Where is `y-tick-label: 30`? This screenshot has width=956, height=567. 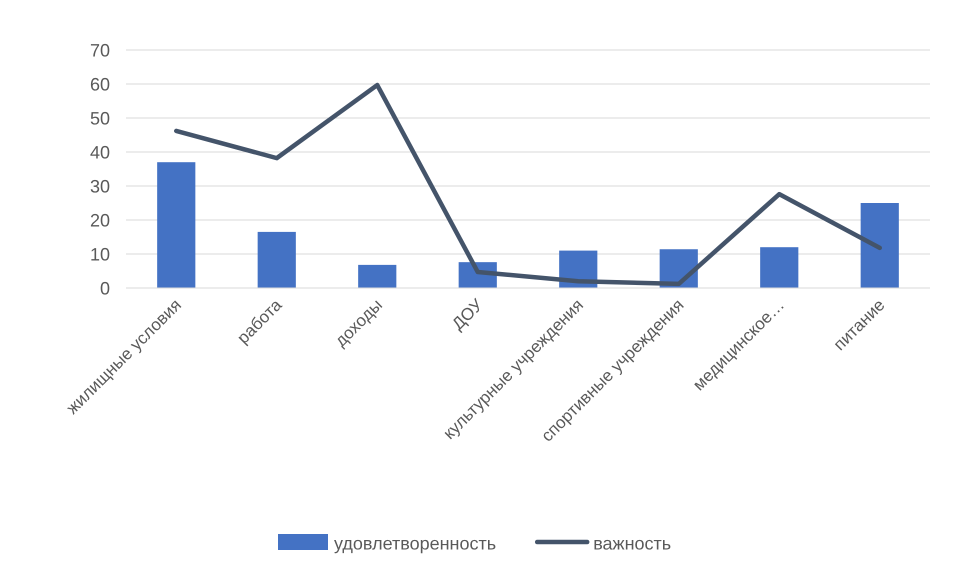
y-tick-label: 30 is located at coordinates (100, 186).